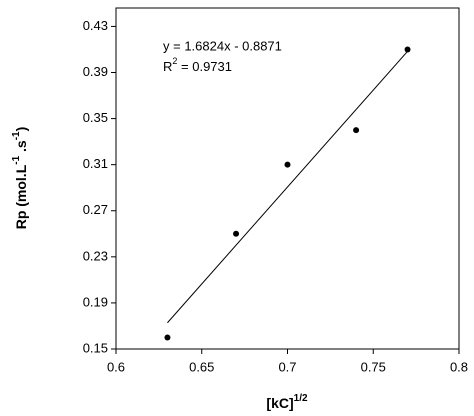 The height and width of the screenshot is (416, 474). Describe the element at coordinates (167, 66) in the screenshot. I see `r2-base: R` at that location.